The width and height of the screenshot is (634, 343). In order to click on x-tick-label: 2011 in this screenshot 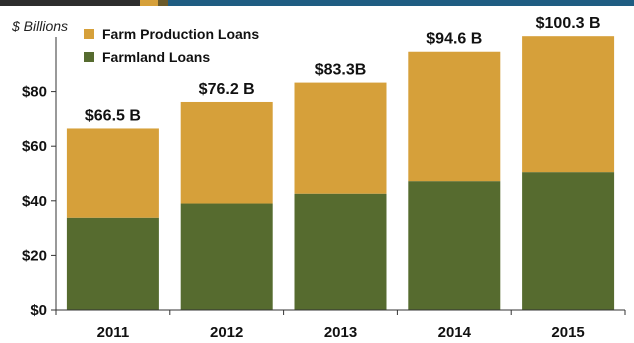, I will do `click(113, 332)`.